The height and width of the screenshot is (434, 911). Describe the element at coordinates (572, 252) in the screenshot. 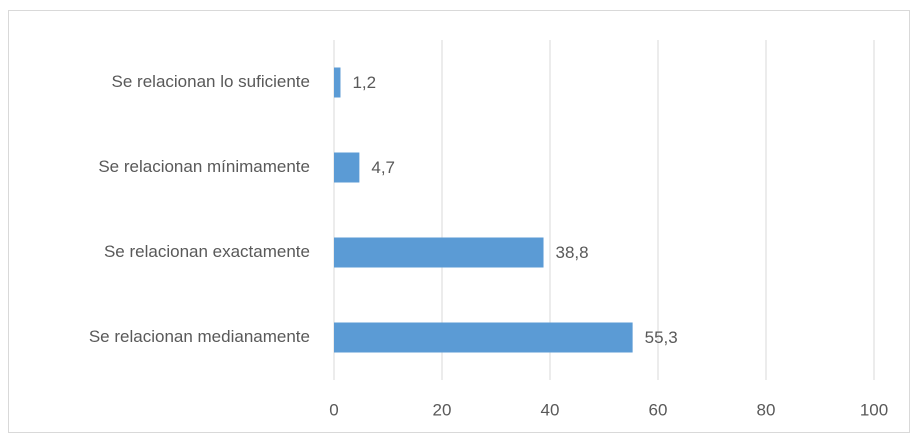

I see `data-label: 38,8` at that location.